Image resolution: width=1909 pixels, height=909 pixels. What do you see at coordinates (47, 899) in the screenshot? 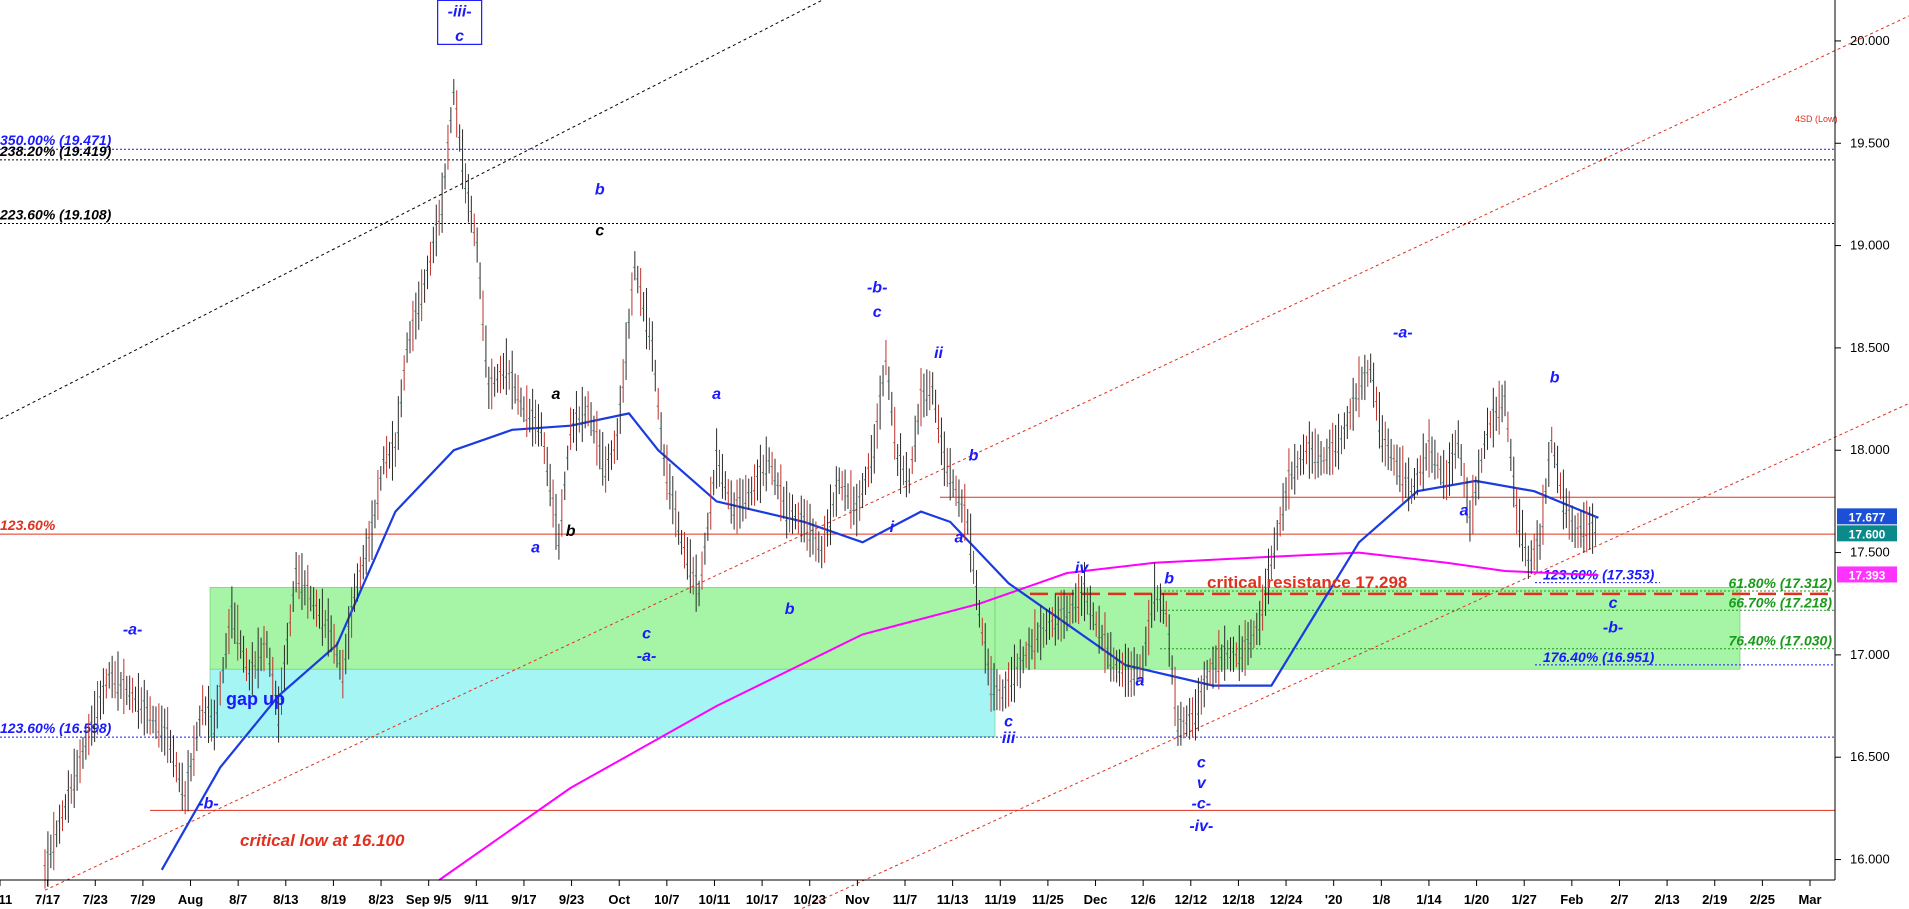
I see `x-tick-label: 7/17` at bounding box center [47, 899].